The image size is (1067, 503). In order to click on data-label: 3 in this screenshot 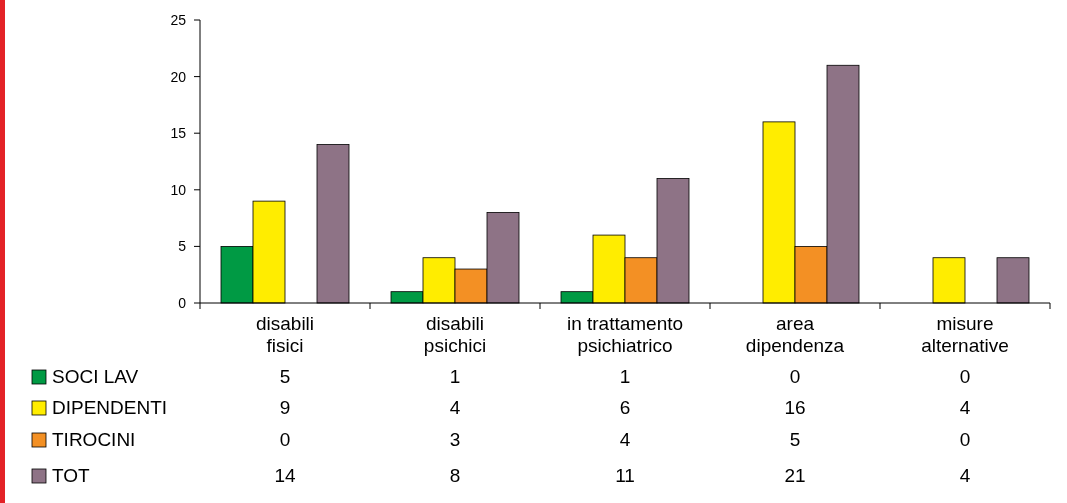, I will do `click(455, 439)`.